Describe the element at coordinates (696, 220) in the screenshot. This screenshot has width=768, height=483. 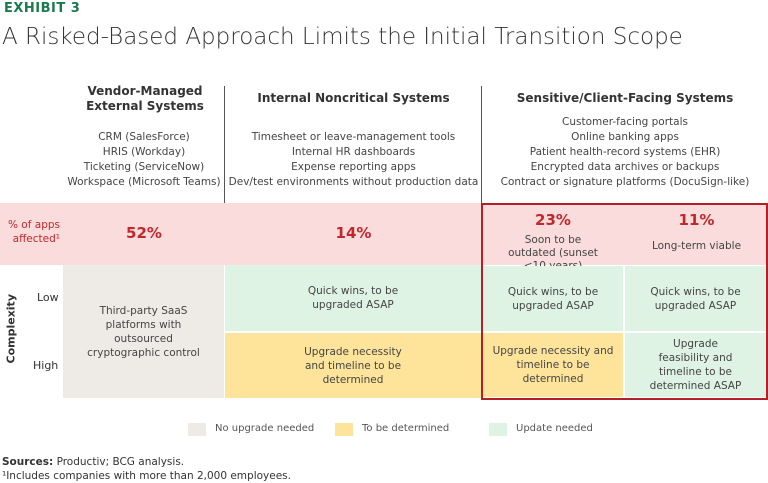
I see `percent: 11%` at that location.